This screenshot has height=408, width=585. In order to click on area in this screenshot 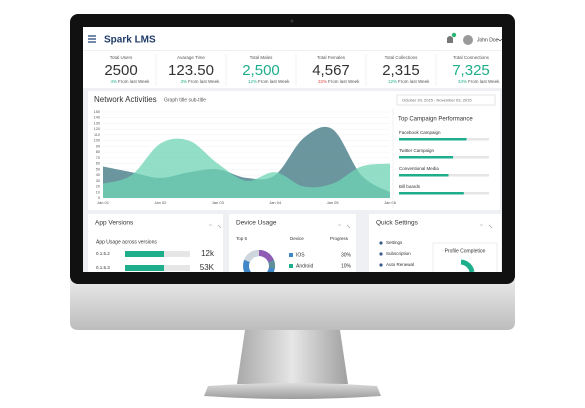, I will do `click(246, 168)`.